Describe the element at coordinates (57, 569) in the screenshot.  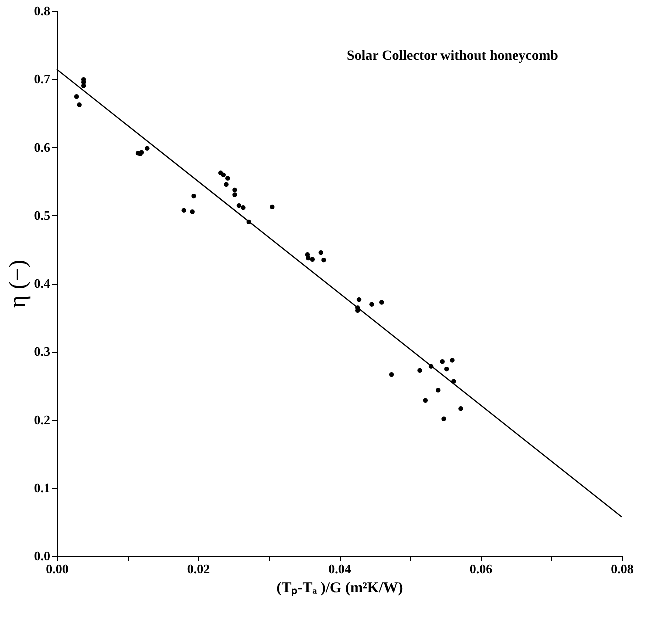
I see `x-tick-label: 0.00` at that location.